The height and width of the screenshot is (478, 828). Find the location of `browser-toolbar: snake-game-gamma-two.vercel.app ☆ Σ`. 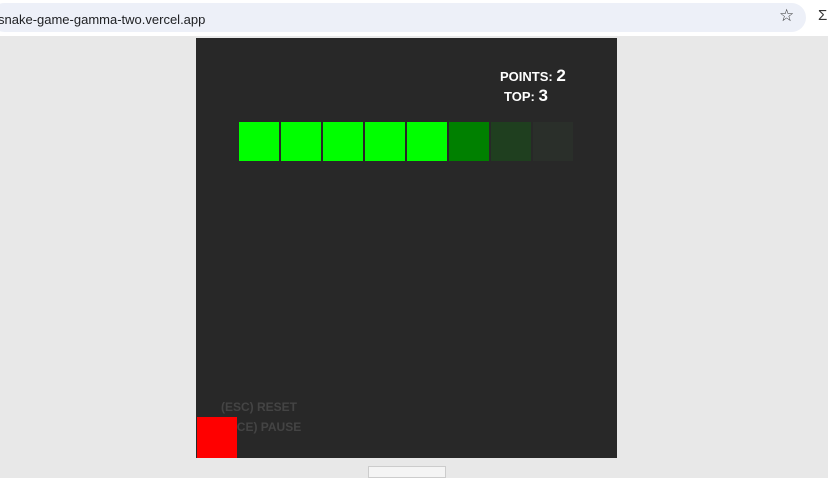

browser-toolbar: snake-game-gamma-two.vercel.app ☆ Σ is located at coordinates (414, 18).